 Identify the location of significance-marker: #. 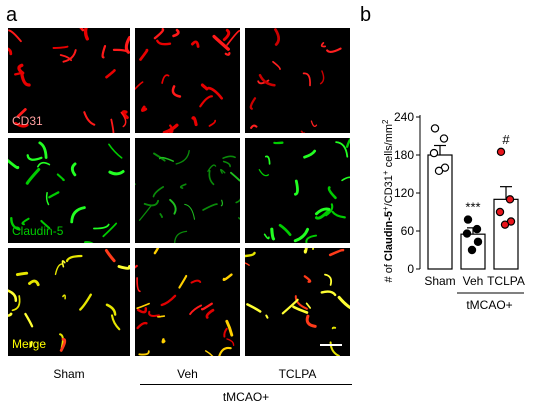
(506, 139).